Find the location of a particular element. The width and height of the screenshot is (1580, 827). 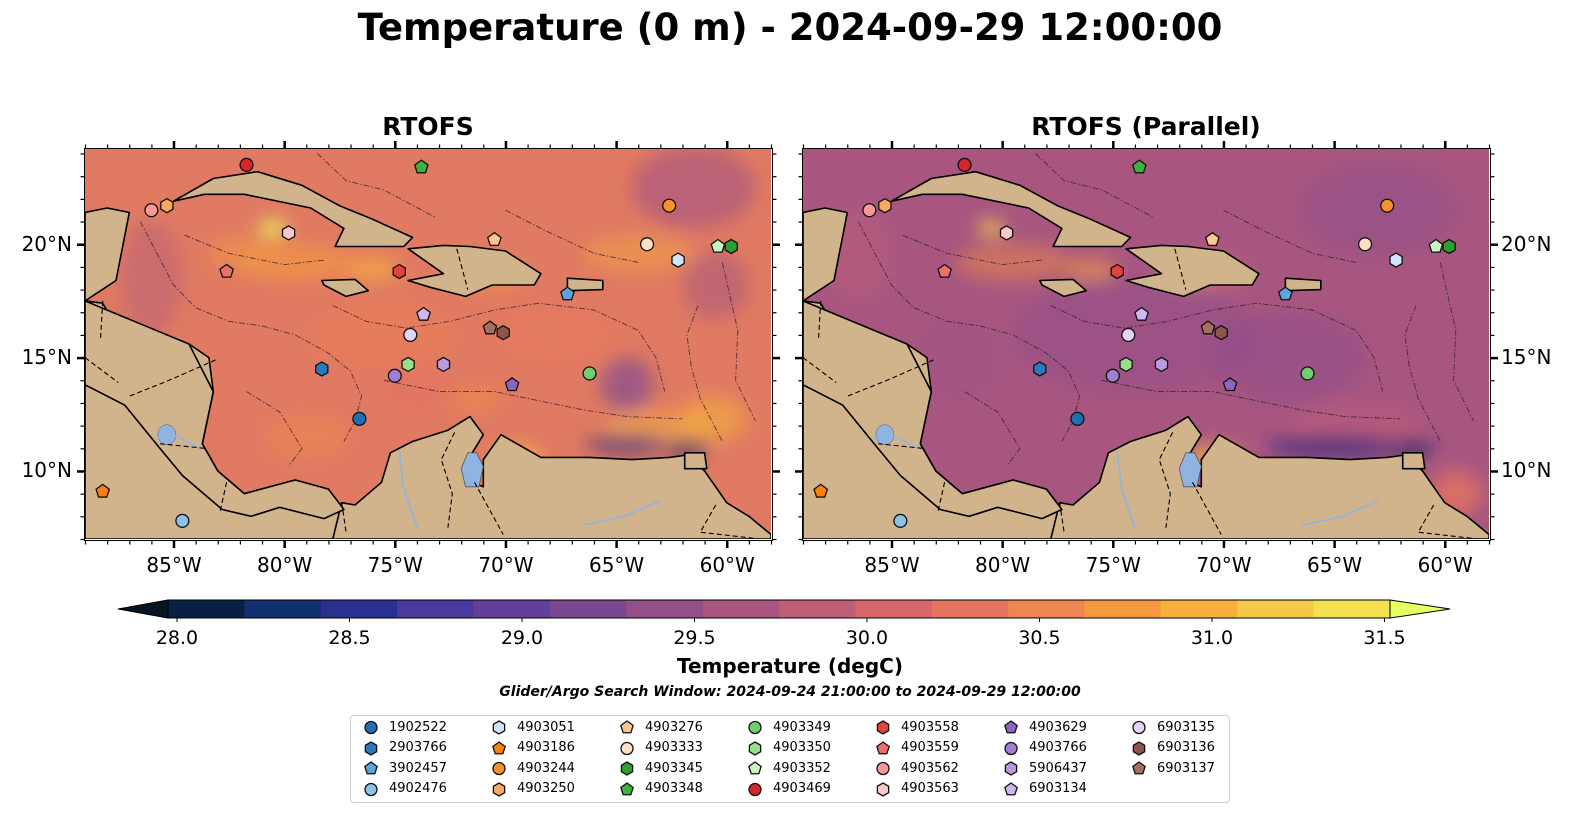

colorbar-tick-label: 30.0 is located at coordinates (867, 638).